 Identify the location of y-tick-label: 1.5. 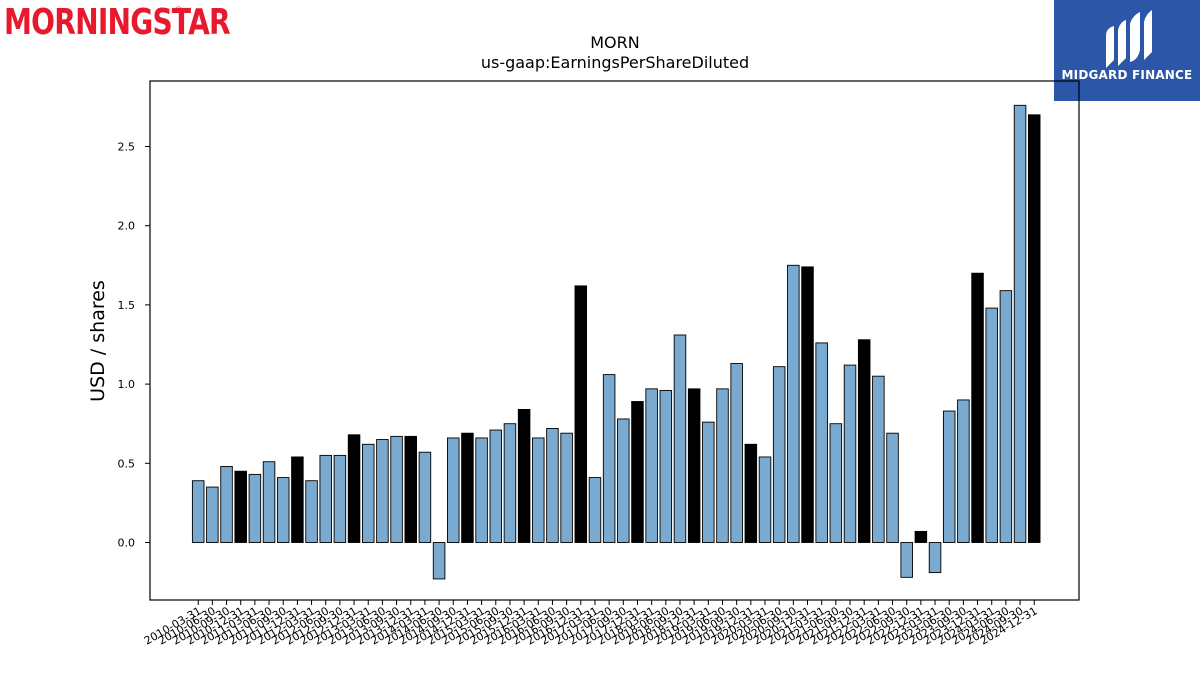
(127, 305).